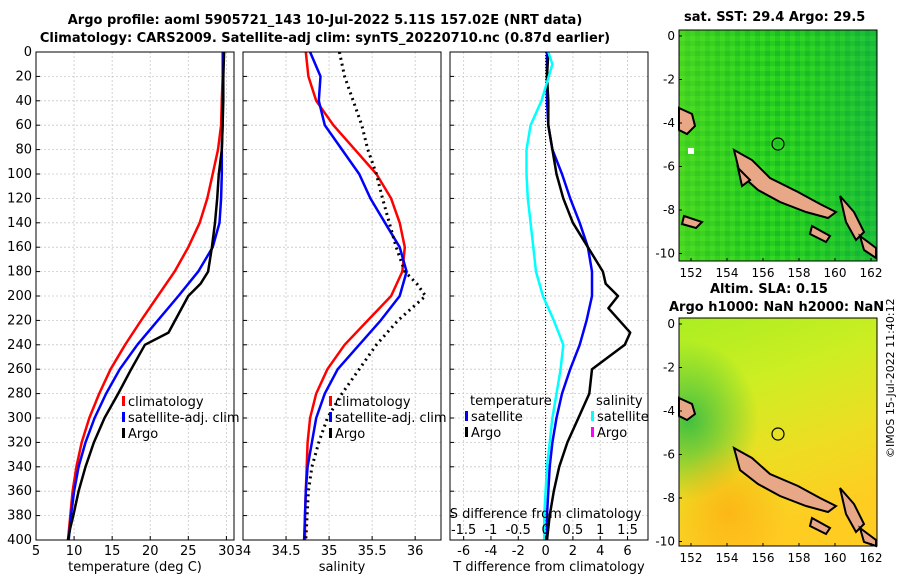 The image size is (900, 580). Describe the element at coordinates (23, 101) in the screenshot. I see `y-tick-label: 40` at that location.